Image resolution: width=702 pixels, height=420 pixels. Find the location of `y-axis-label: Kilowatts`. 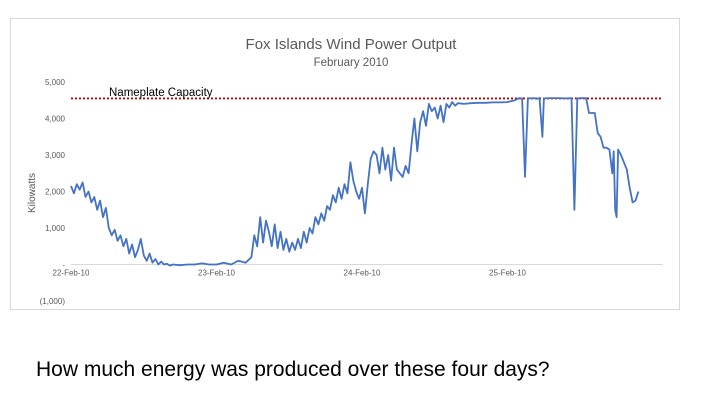

y-axis-label: Kilowatts is located at coordinates (32, 193).